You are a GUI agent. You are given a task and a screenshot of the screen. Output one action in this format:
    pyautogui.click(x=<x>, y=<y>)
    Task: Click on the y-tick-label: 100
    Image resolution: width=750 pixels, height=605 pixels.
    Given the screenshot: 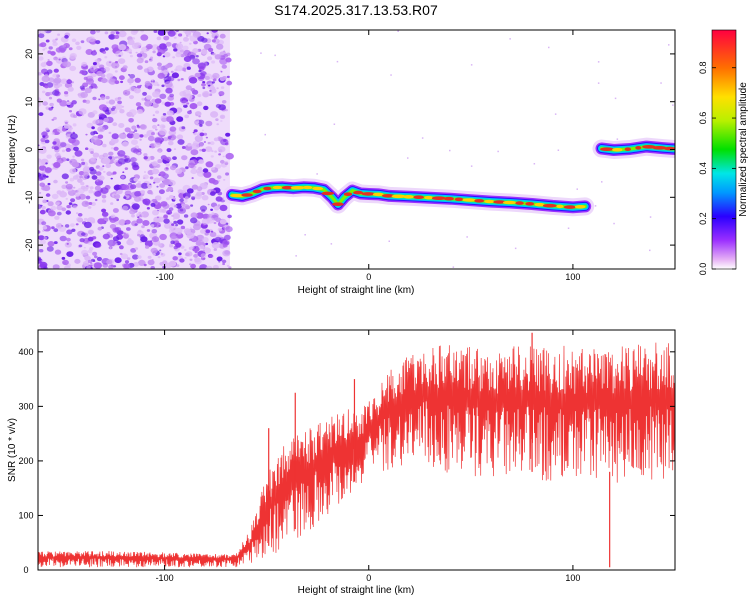 What is the action you would take?
    pyautogui.click(x=25, y=515)
    